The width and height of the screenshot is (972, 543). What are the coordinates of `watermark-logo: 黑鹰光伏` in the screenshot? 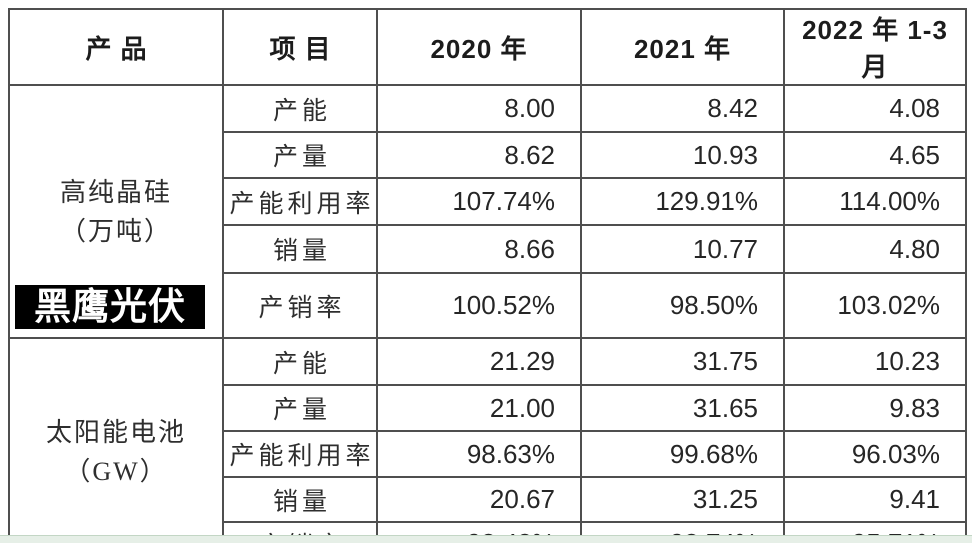 It's located at (110, 307).